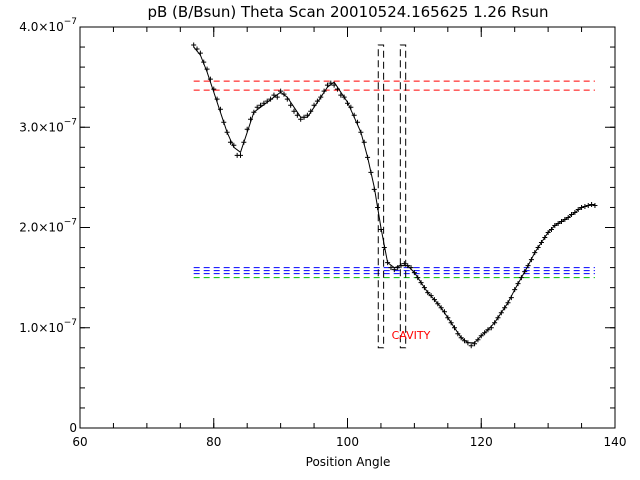 The image size is (640, 480). What do you see at coordinates (481, 442) in the screenshot?
I see `x-tick-label: 120` at bounding box center [481, 442].